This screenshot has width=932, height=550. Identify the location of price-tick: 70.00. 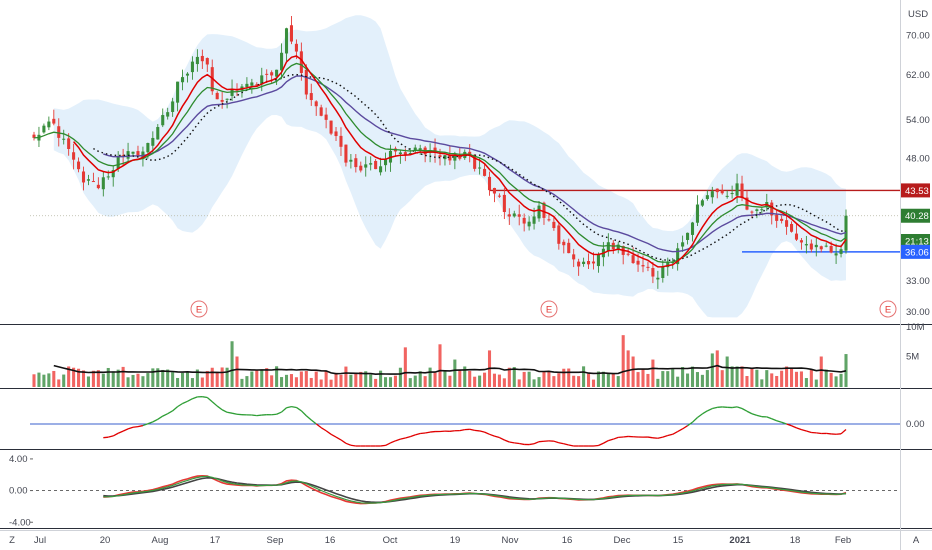
(918, 35).